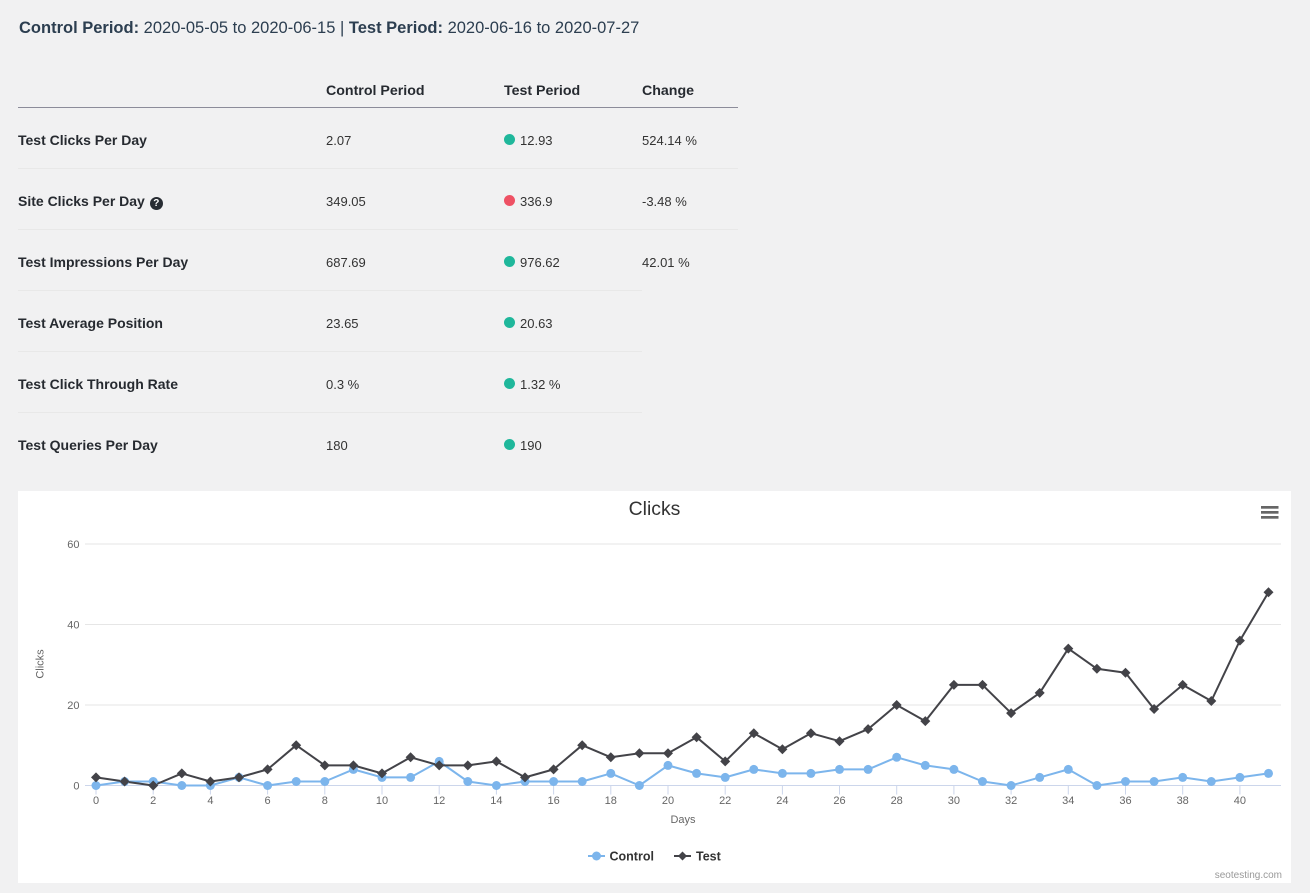 This screenshot has width=1310, height=893. I want to click on svg-text: 2, so click(153, 801).